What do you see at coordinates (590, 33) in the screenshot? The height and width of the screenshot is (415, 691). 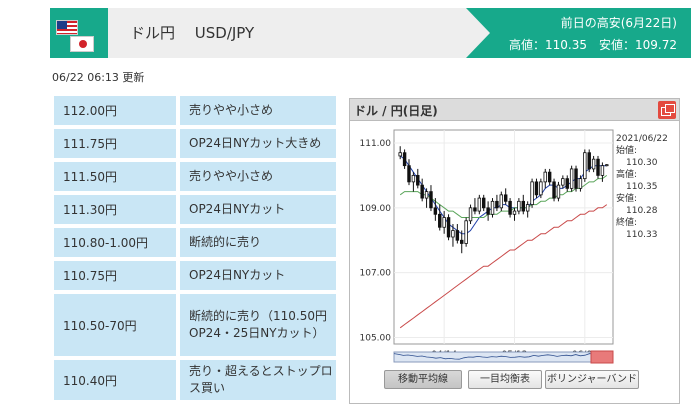 I see `prev-day-box: 前日の高安(6月22日) 高値：110.35 安値：109.72` at bounding box center [590, 33].